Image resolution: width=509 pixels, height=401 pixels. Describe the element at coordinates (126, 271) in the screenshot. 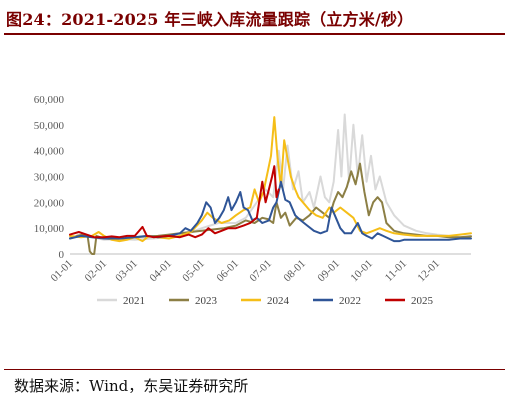

I see `x-tick-label: 03-01` at that location.